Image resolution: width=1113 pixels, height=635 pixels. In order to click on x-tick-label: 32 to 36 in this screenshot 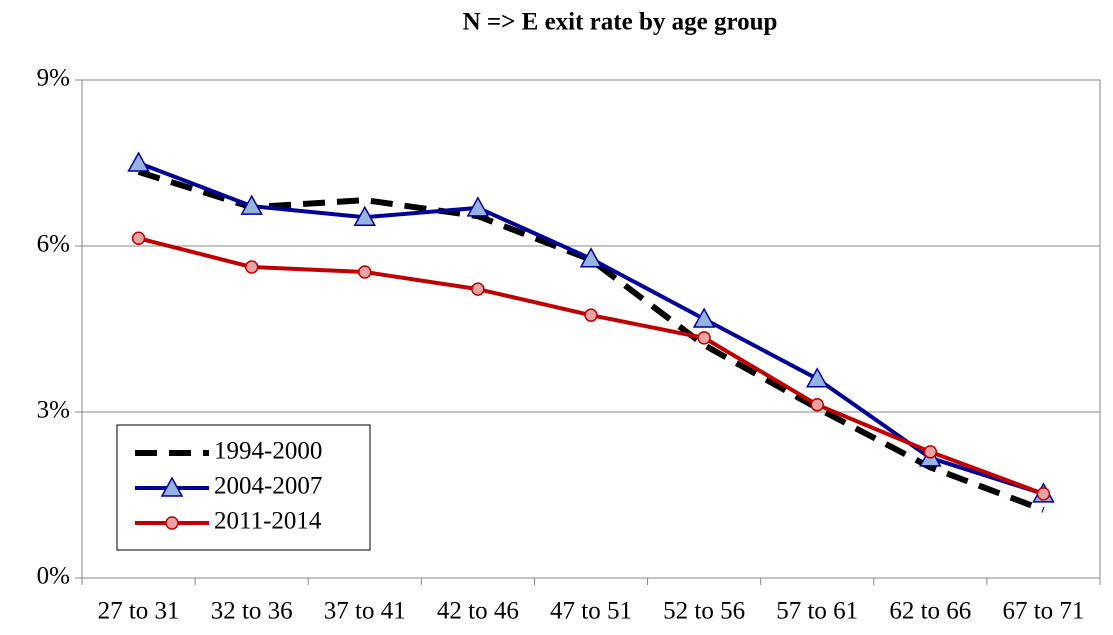, I will do `click(252, 611)`.